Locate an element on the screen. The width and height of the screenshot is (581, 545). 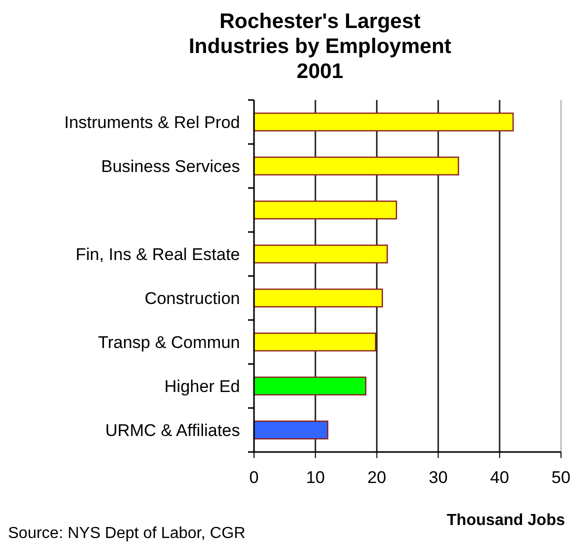
y-tick-label: Instruments & Rel Prod is located at coordinates (152, 122).